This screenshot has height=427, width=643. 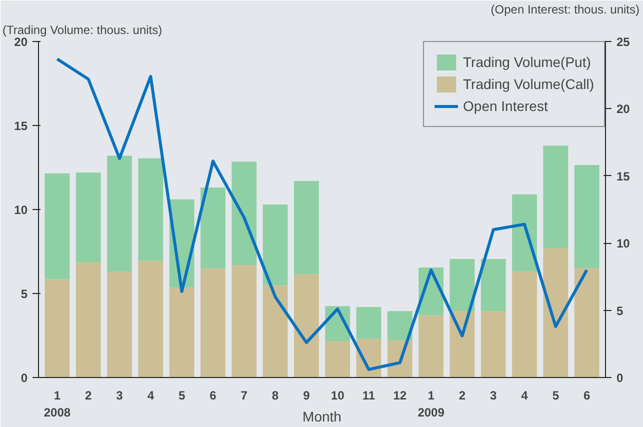 I want to click on y-tick-label: 15, so click(x=21, y=126).